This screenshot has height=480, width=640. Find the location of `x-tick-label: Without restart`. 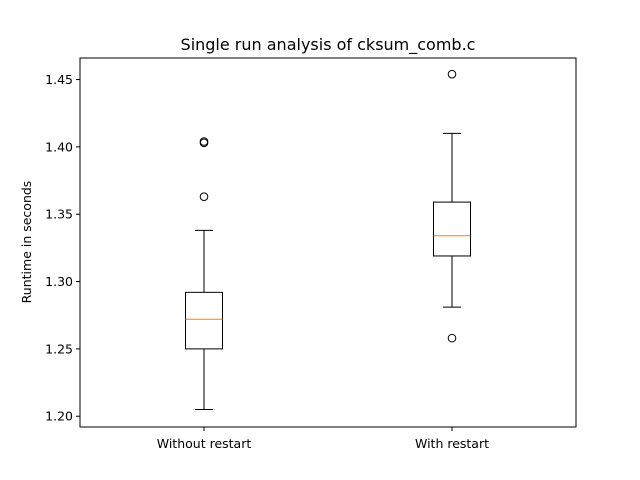

x-tick-label: Without restart is located at coordinates (204, 443).